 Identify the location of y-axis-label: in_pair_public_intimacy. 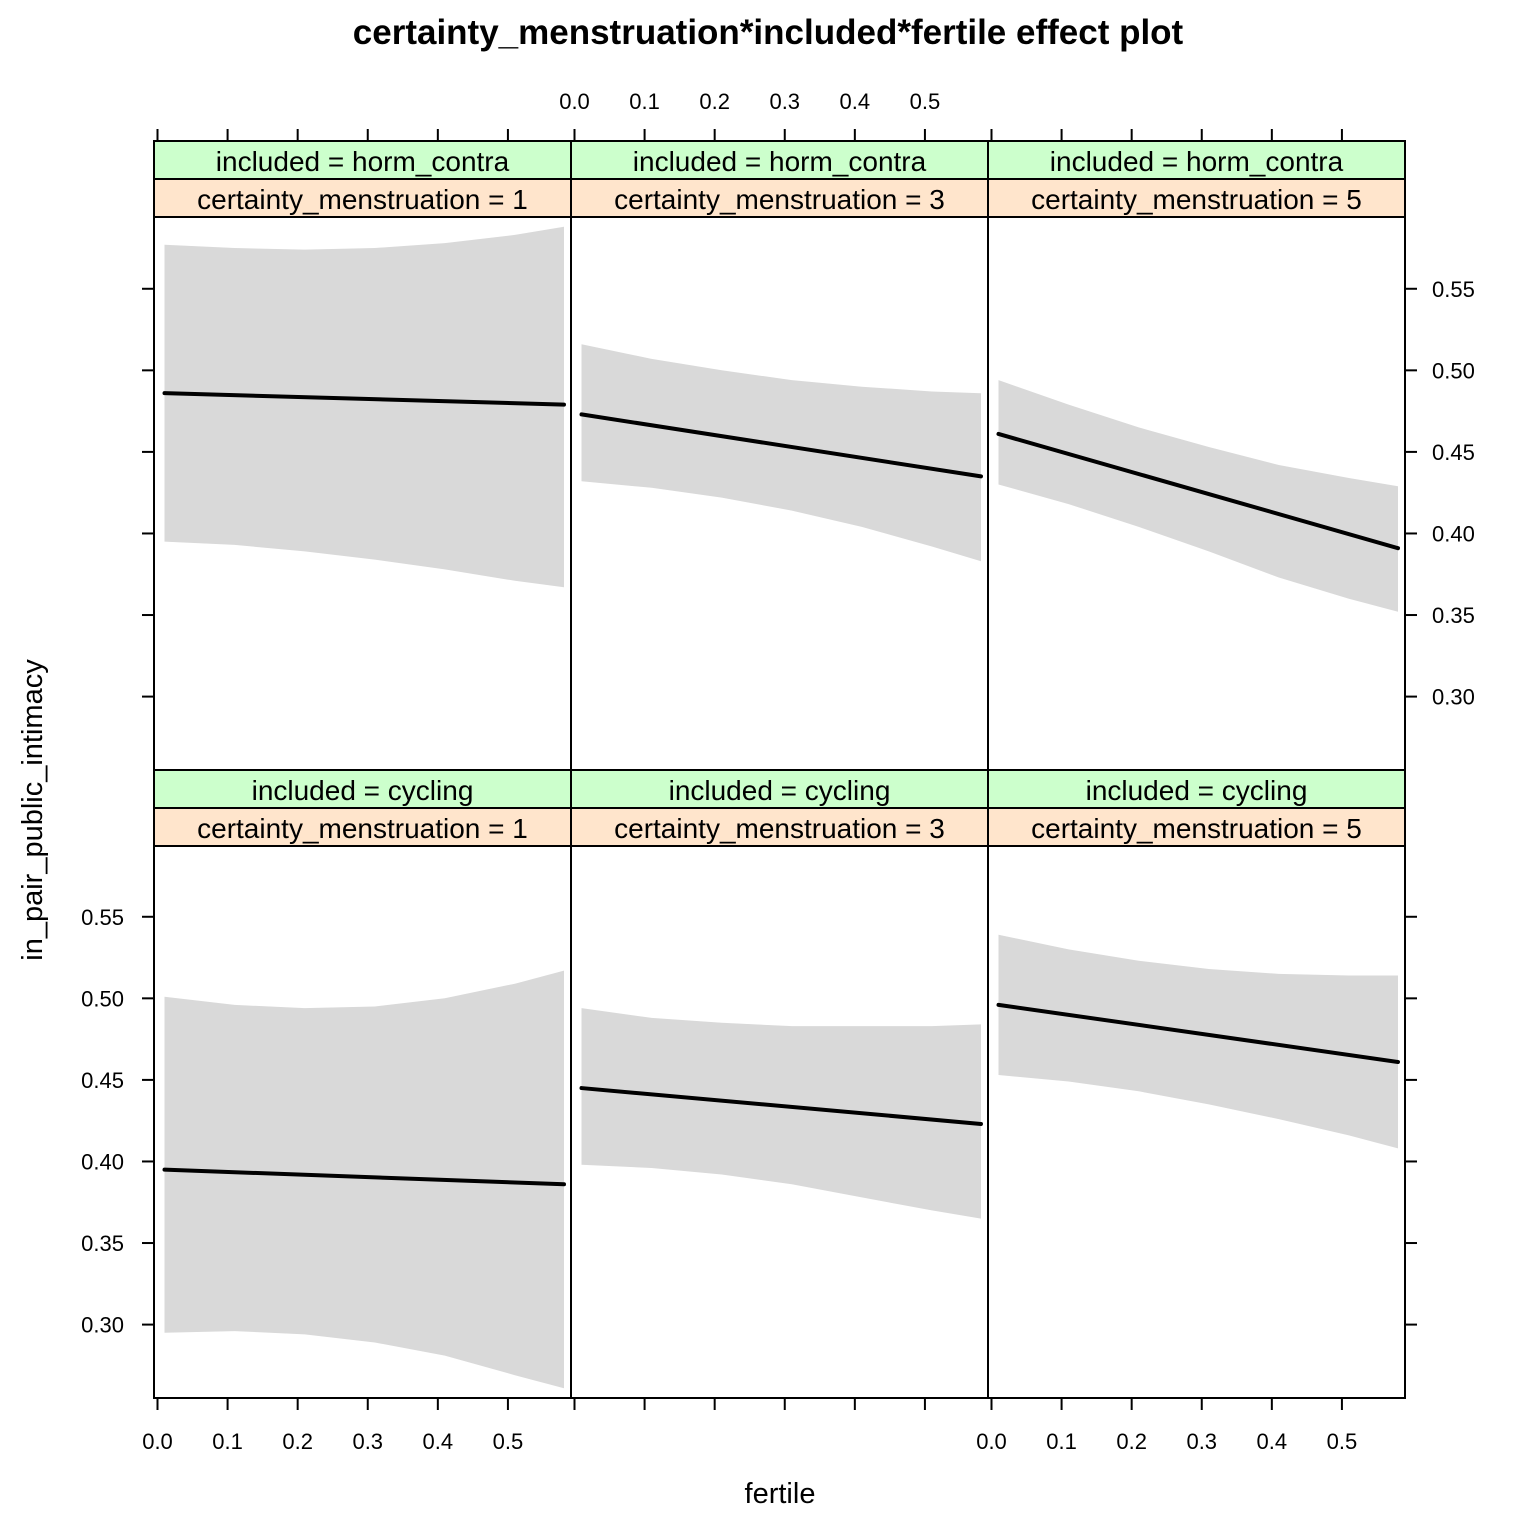
(33, 810).